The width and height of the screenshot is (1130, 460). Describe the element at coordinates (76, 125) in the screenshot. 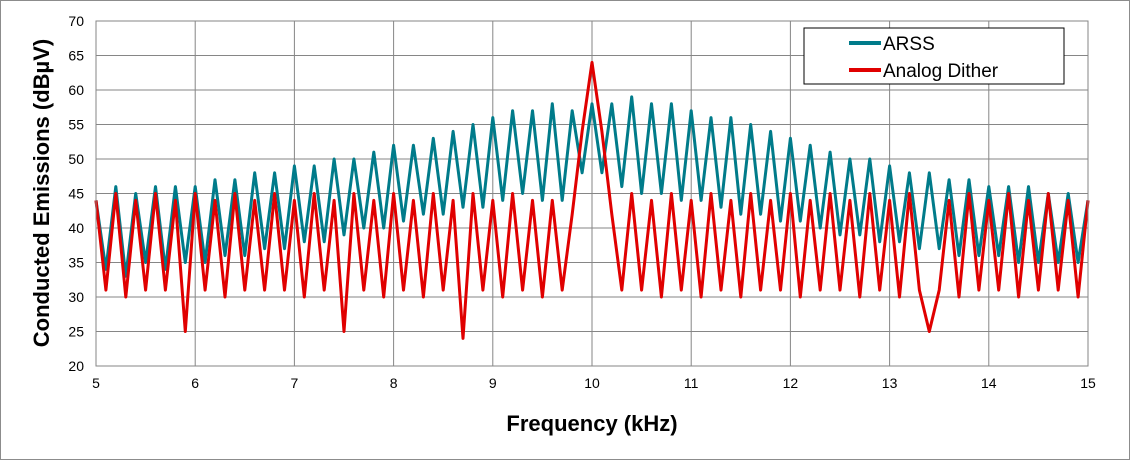

I see `y-tick-label: 55` at that location.